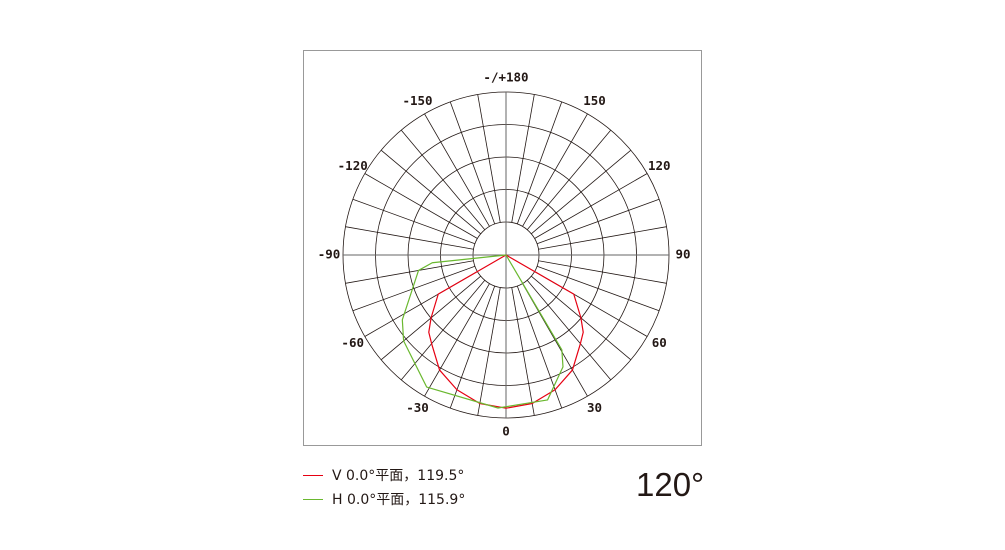 This screenshot has height=550, width=1005. I want to click on legend-item-v: V 0.0°平面，119.5°, so click(383, 475).